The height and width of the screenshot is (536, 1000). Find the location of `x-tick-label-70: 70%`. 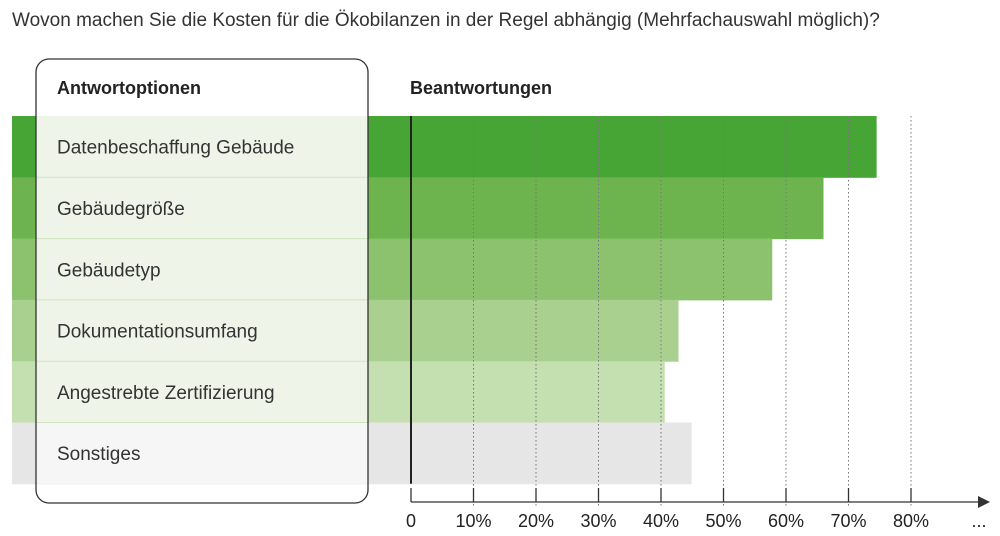

x-tick-label-70: 70% is located at coordinates (848, 521).